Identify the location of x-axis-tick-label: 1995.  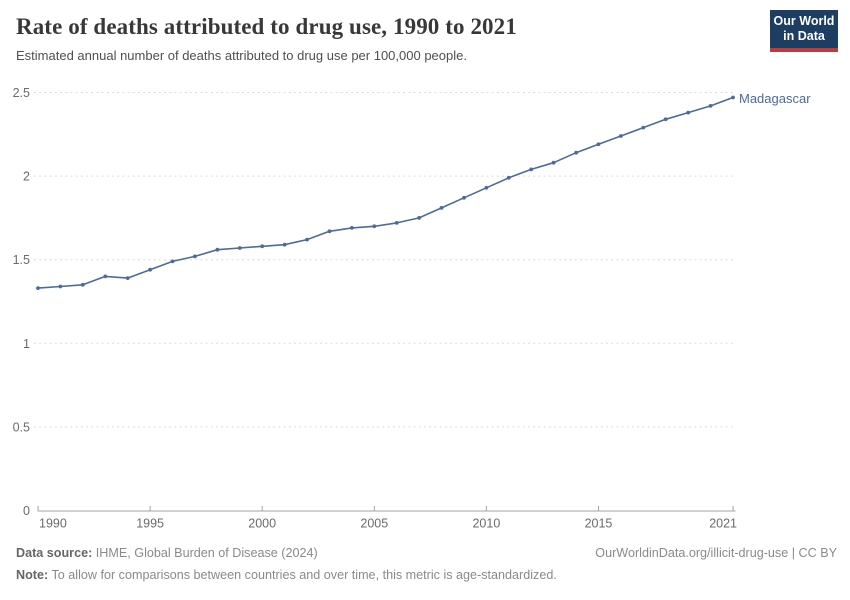
(150, 524).